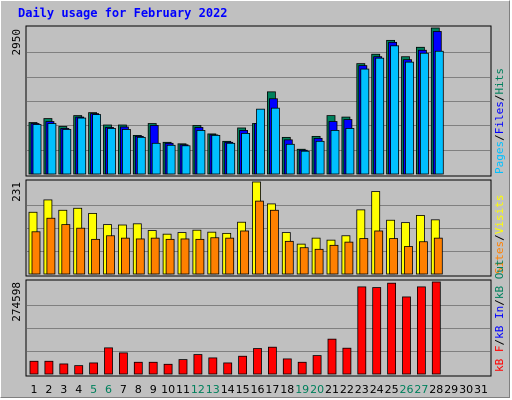 The image size is (512, 400). I want to click on bottom-legend: kB F/kB In/kB Out, so click(499, 315).